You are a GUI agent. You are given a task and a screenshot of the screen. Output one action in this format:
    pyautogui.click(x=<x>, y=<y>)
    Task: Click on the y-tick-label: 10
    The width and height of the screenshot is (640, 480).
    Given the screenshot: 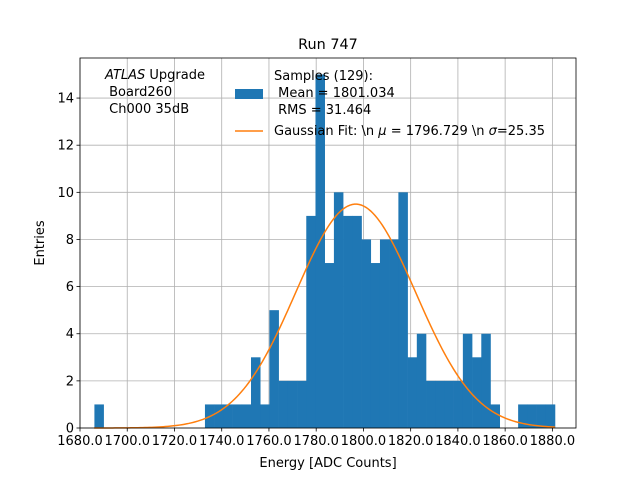 What is the action you would take?
    pyautogui.click(x=65, y=193)
    